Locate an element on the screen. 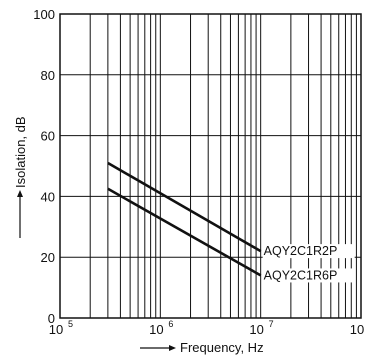 This screenshot has width=369, height=360. y-tick-label: 0 is located at coordinates (51, 318).